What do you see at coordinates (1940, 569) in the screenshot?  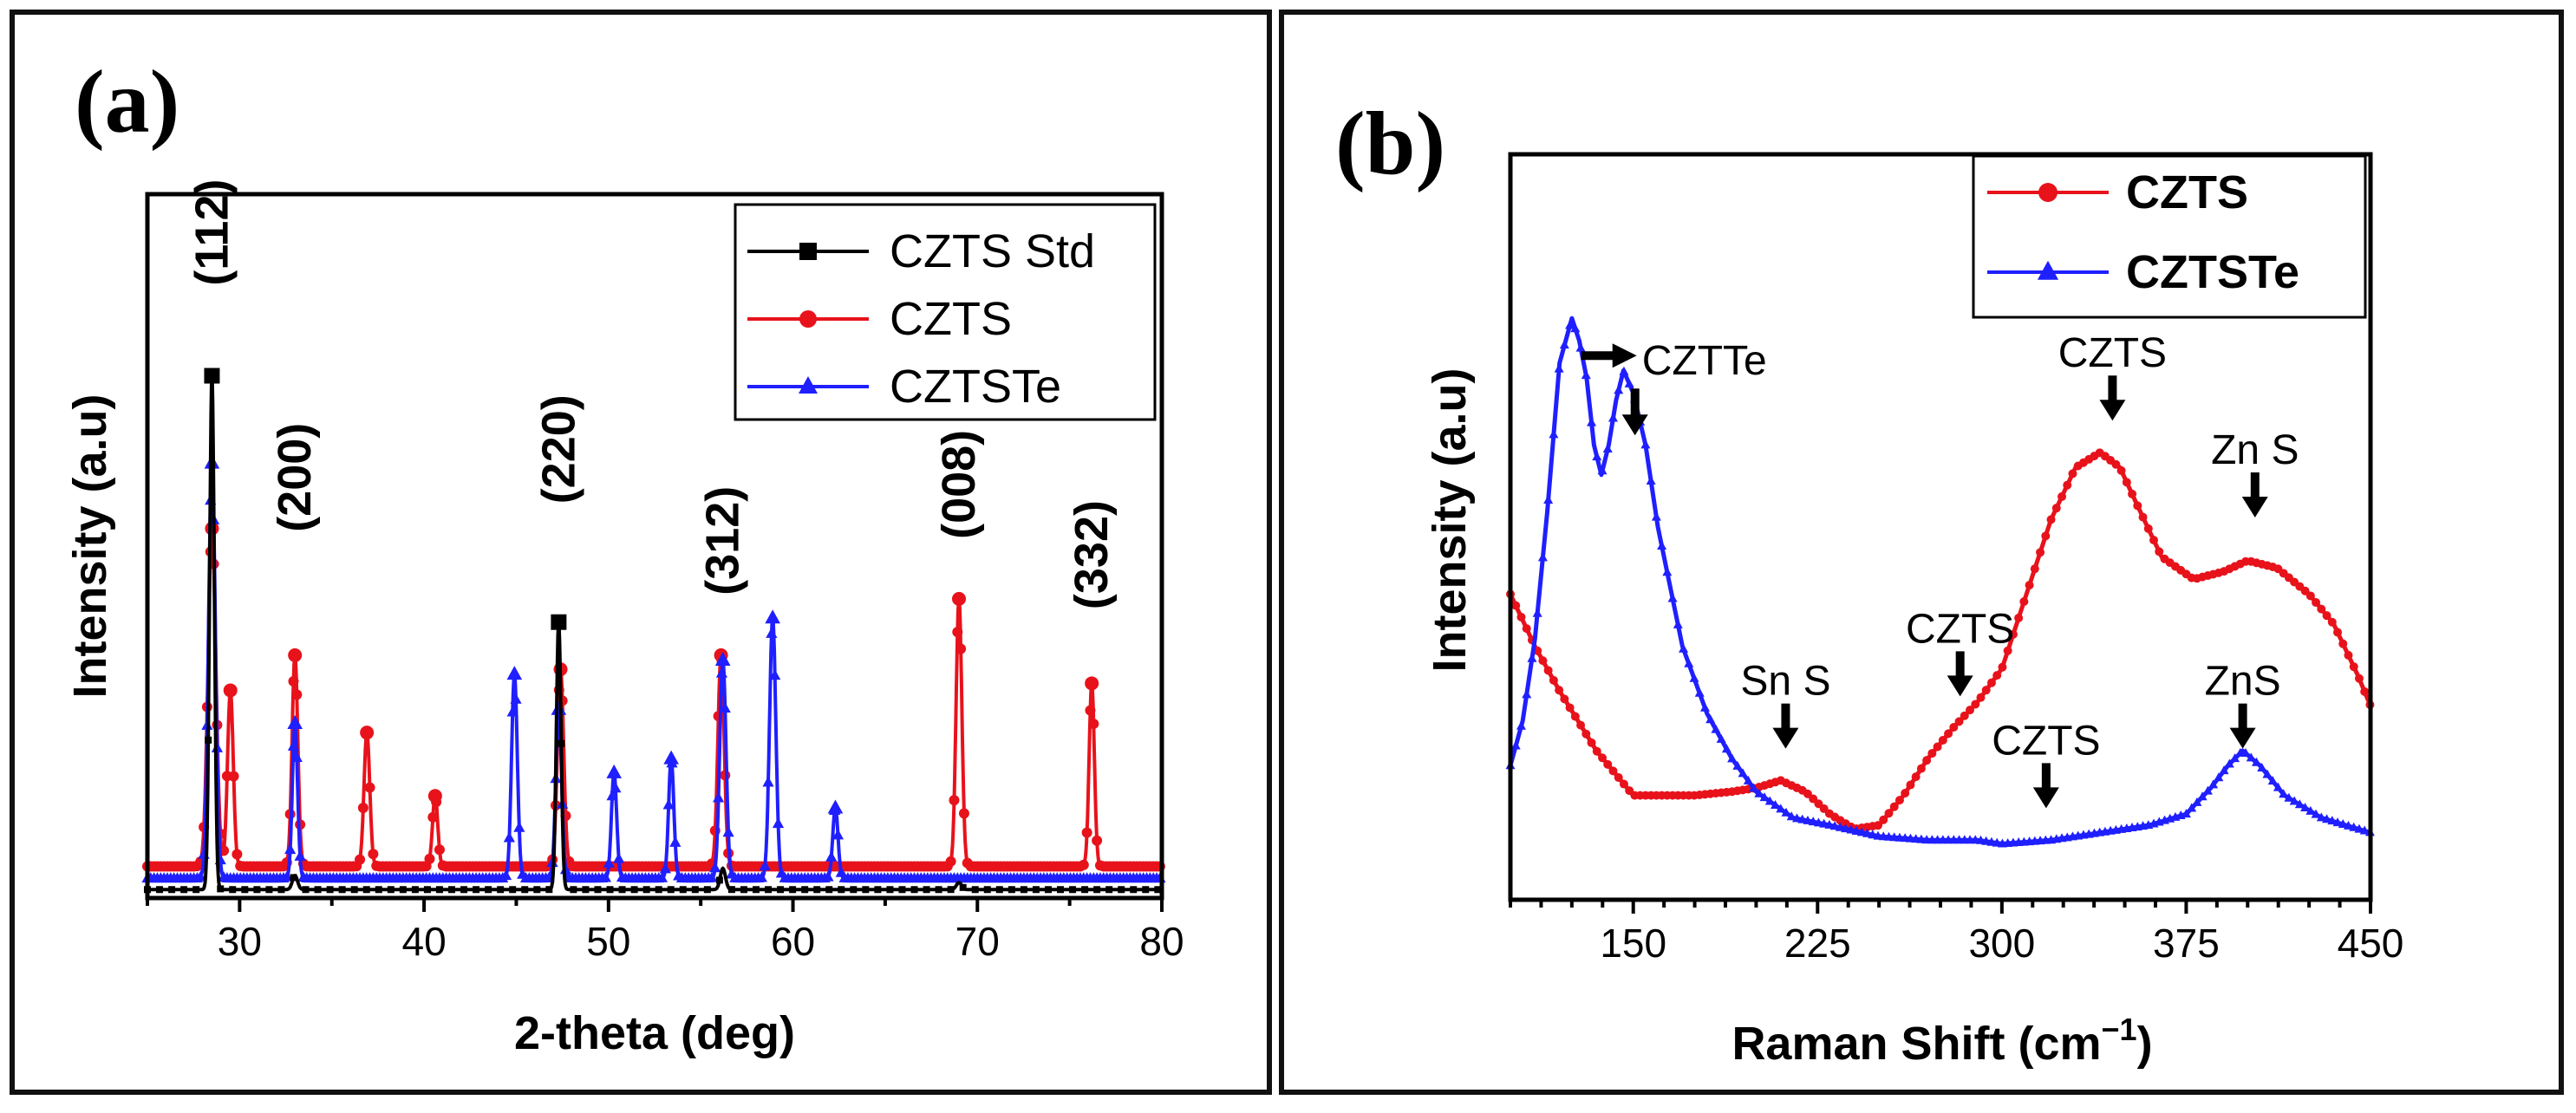 I see `panel-b-annotations: CZTTe CZTS Zn S Sn S CZTS CZTS ZnS` at bounding box center [1940, 569].